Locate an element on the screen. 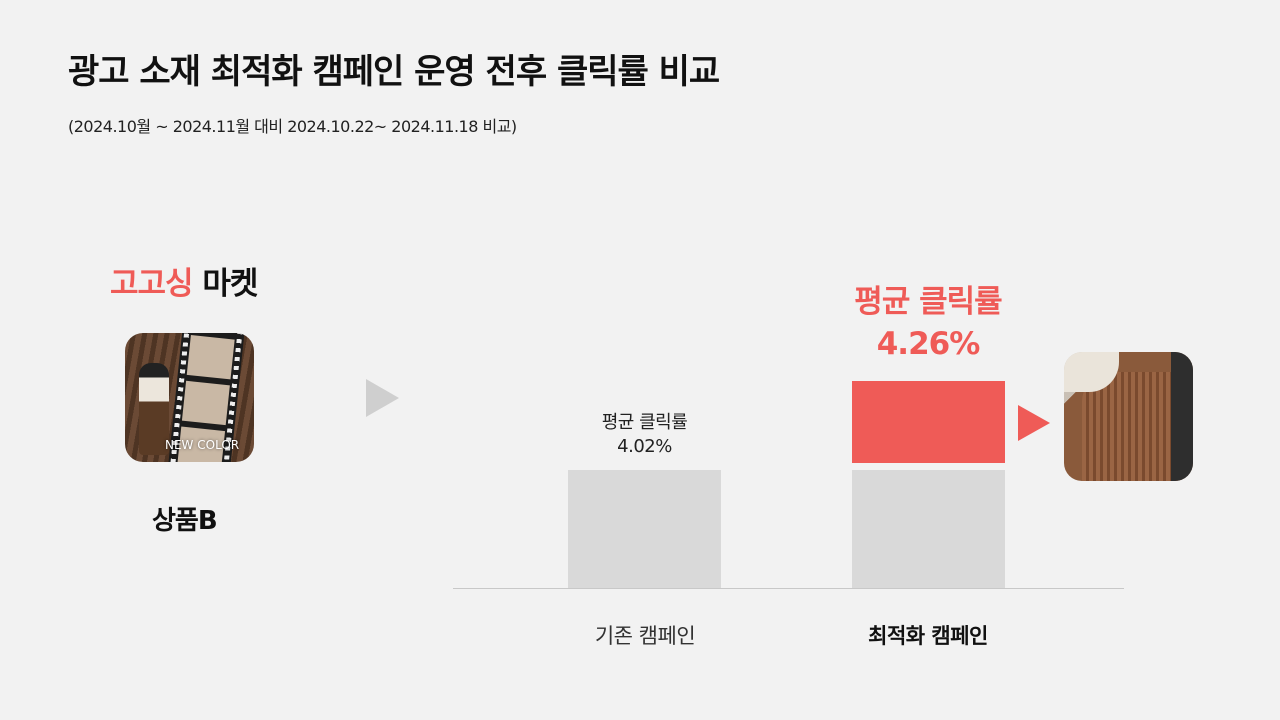 The width and height of the screenshot is (1280, 720). new-color-badge: NEW COLOR is located at coordinates (202, 445).